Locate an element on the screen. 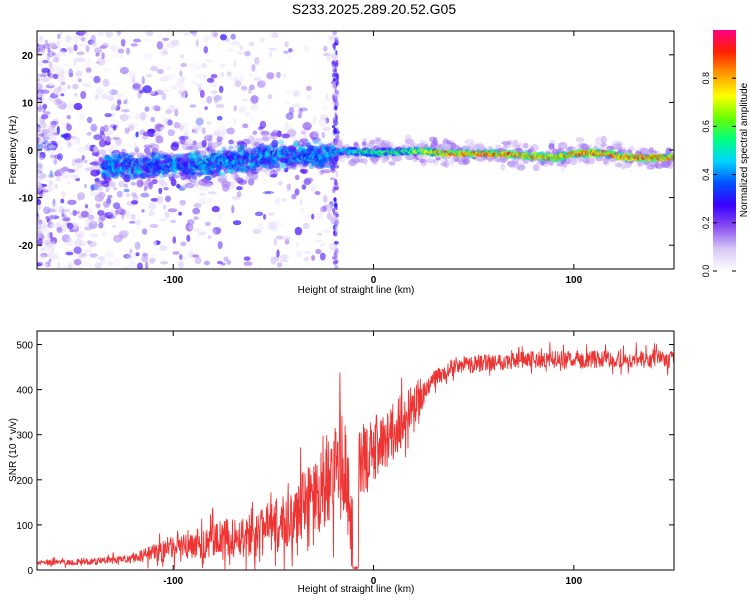 This screenshot has width=750, height=600. x-tick-label: -100 is located at coordinates (173, 581).